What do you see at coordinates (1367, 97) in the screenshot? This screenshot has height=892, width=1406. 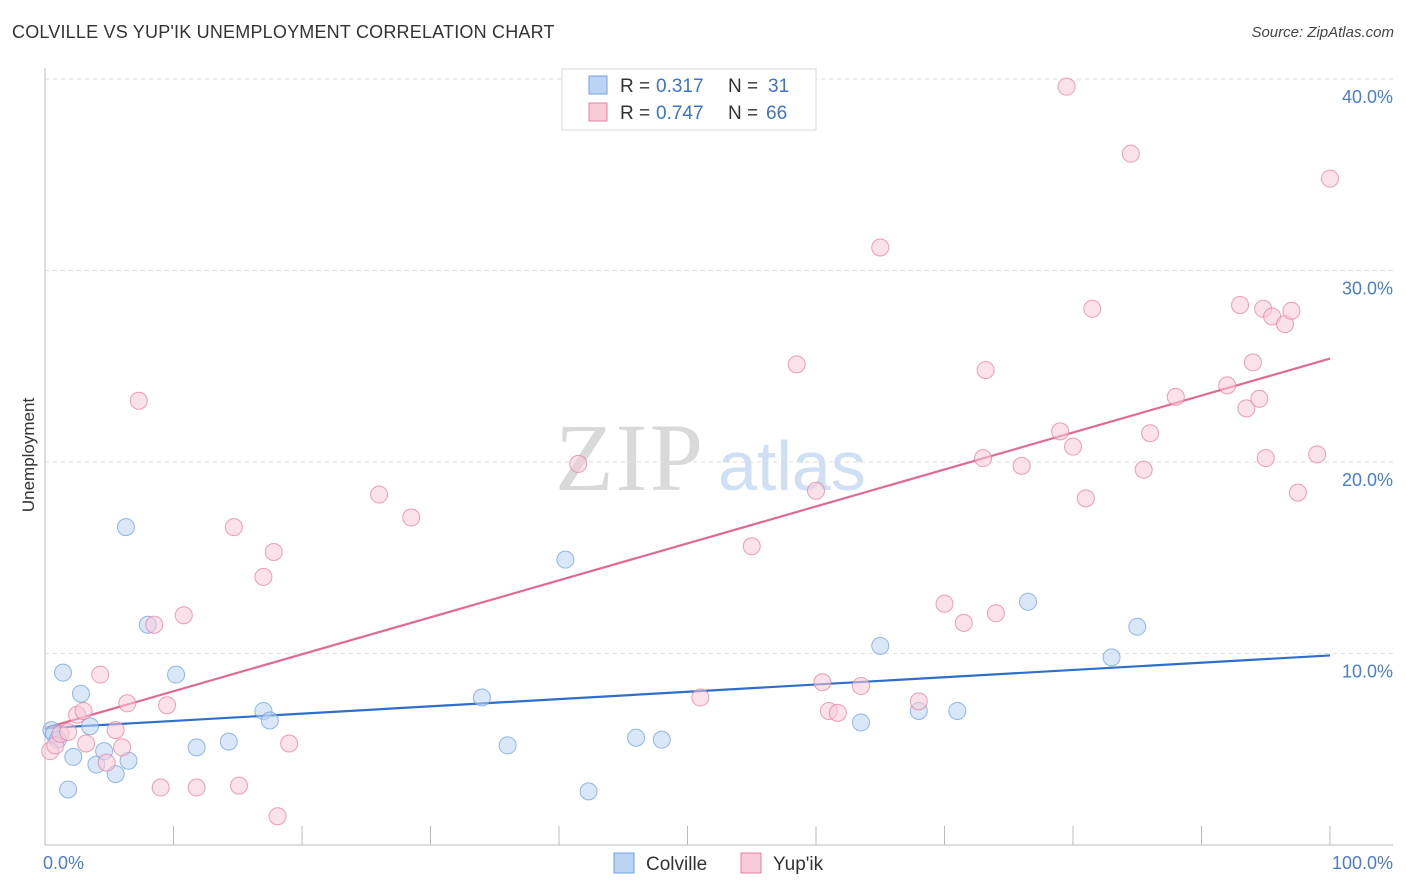 I see `y-tick-label-3: 40.0%` at bounding box center [1367, 97].